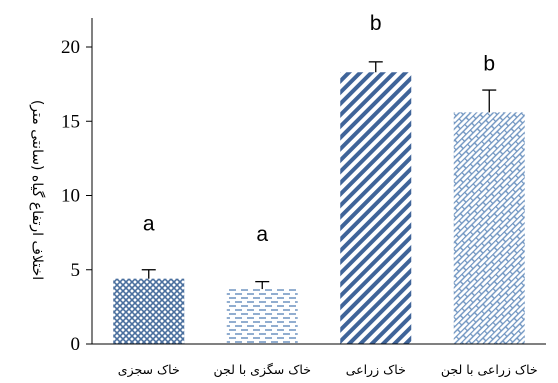  What do you see at coordinates (37, 190) in the screenshot?
I see `y-axis-title: اختلاف ارتفاع گیاه (سانتی متر)` at bounding box center [37, 190].